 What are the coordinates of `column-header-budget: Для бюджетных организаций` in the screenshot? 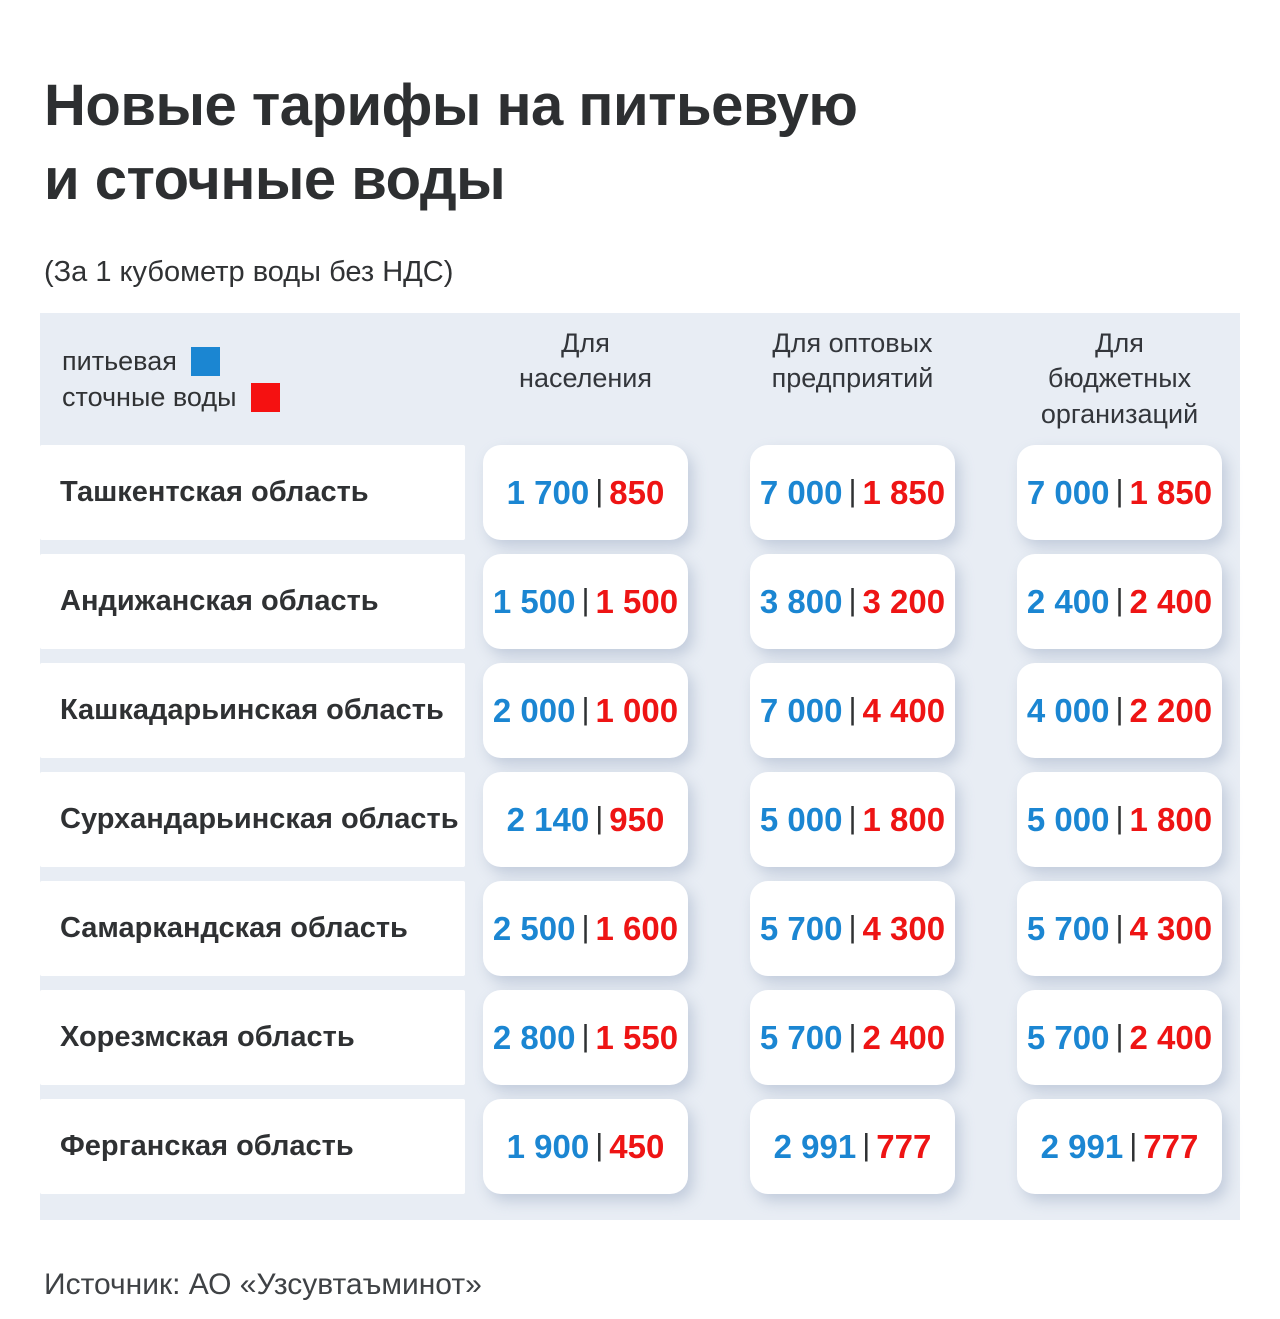 It's located at (1119, 379).